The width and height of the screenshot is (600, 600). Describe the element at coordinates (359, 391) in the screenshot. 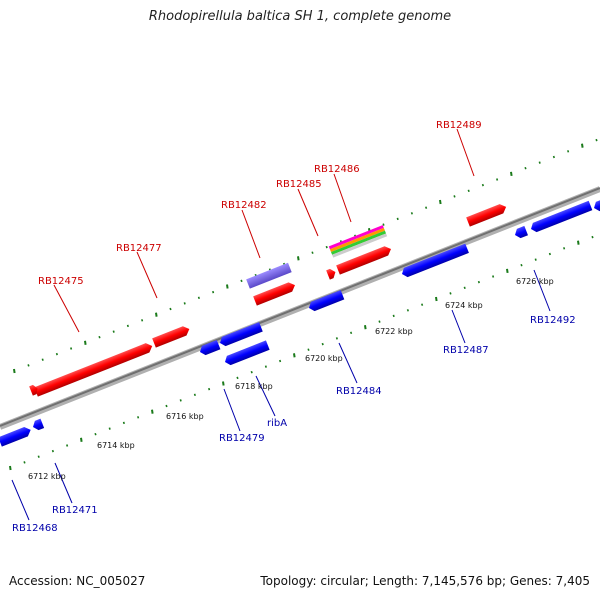

I see `gene-label-RB12484: RB12484` at that location.